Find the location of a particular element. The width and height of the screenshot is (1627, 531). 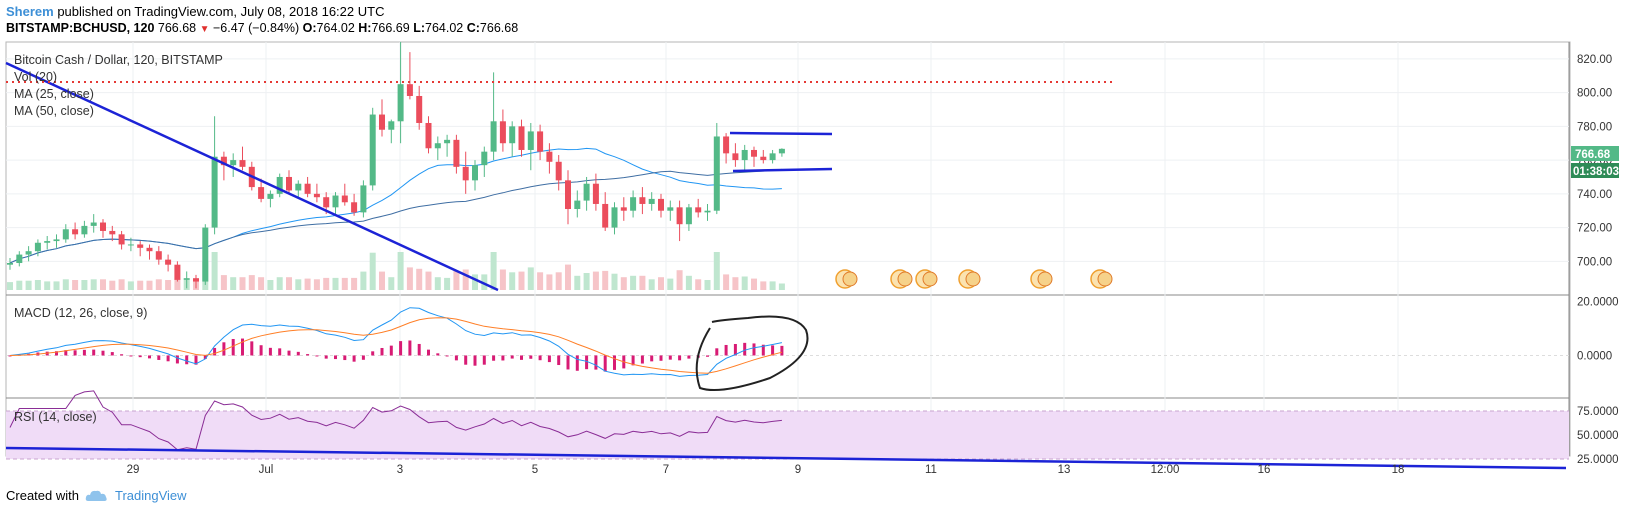

economic-events is located at coordinates (974, 279).